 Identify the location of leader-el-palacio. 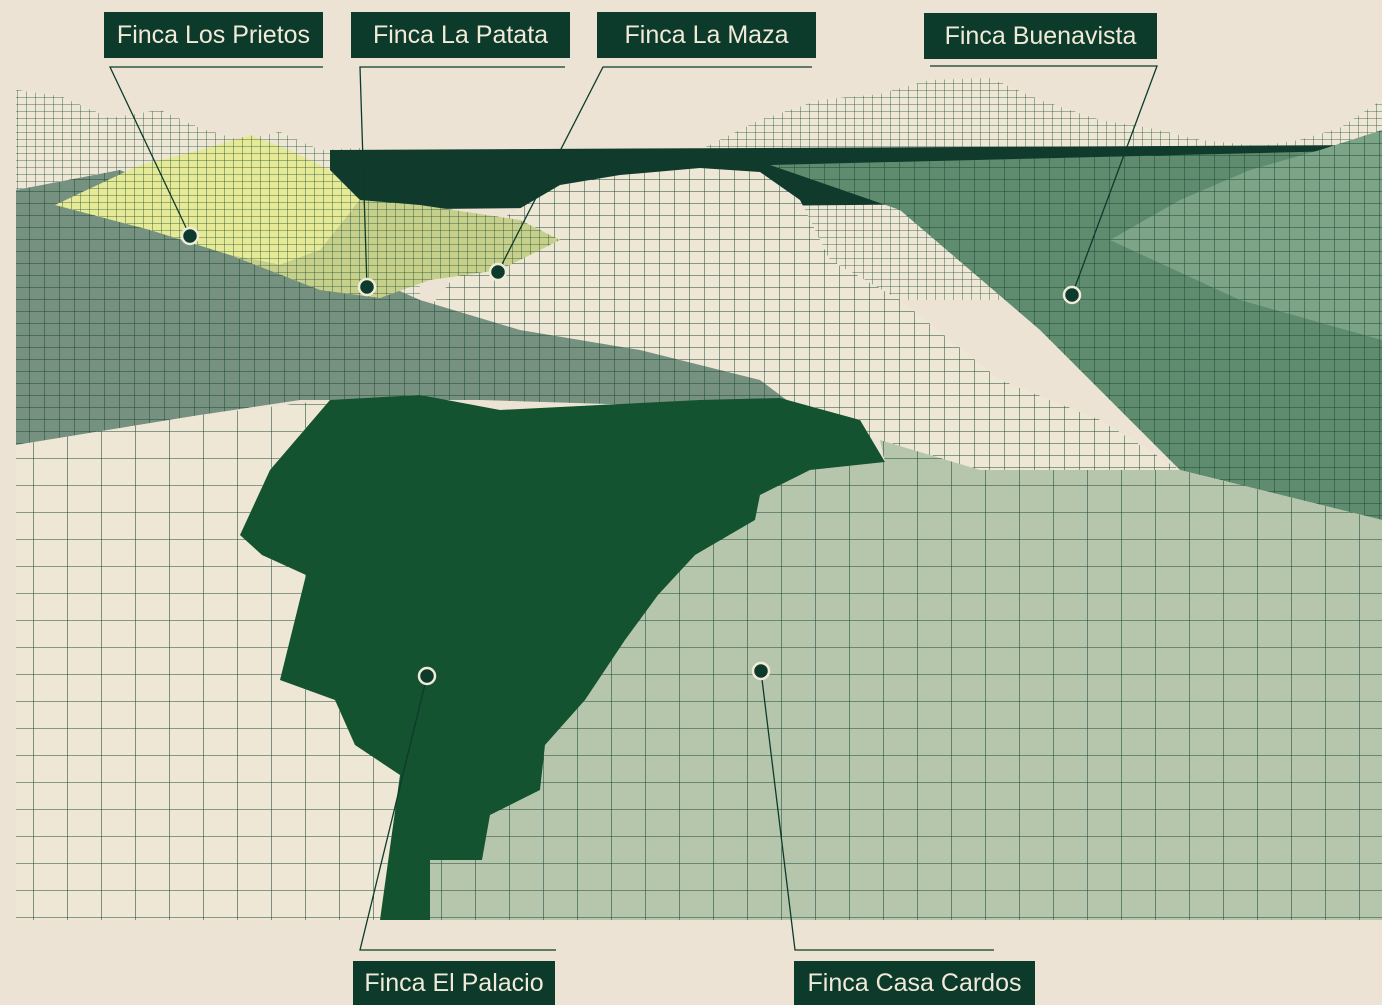
(457, 813).